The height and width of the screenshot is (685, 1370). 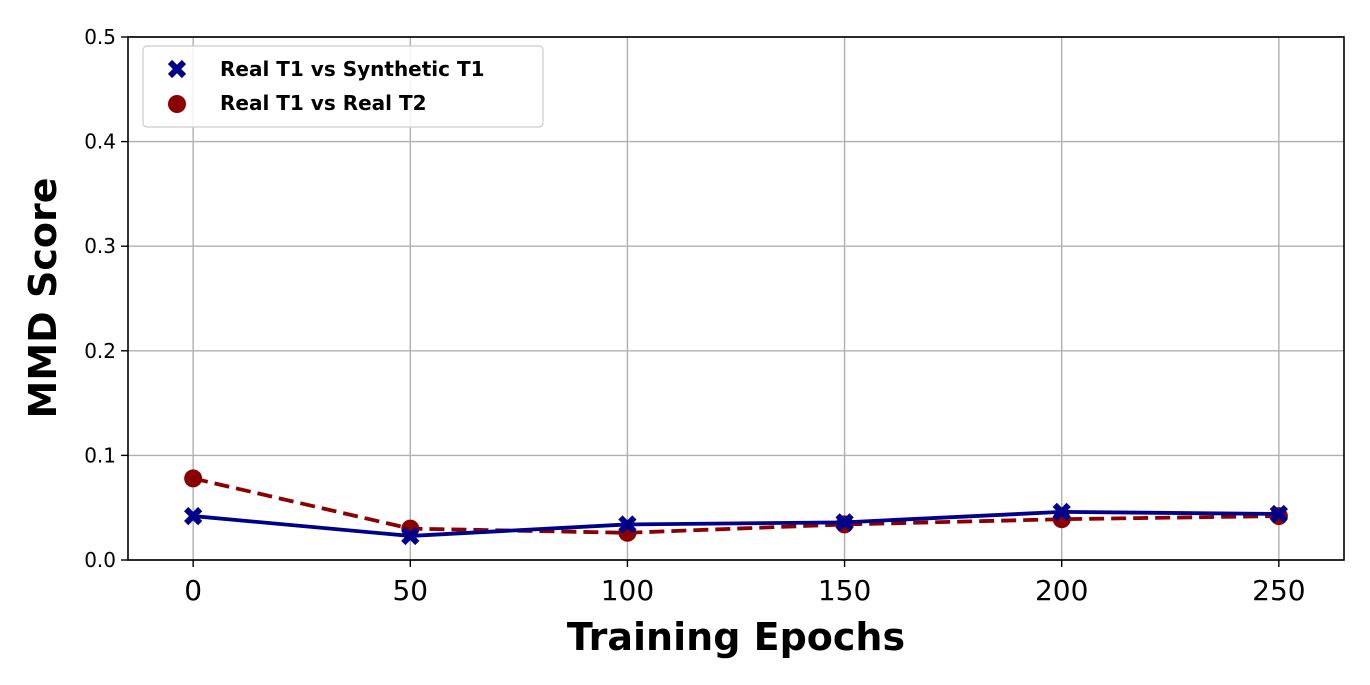 What do you see at coordinates (352, 69) in the screenshot?
I see `legend-label-synthetic: Real T1 vs Synthetic T1` at bounding box center [352, 69].